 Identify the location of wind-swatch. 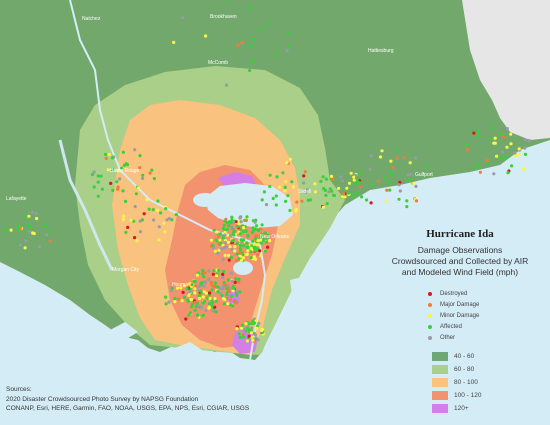
(440, 395).